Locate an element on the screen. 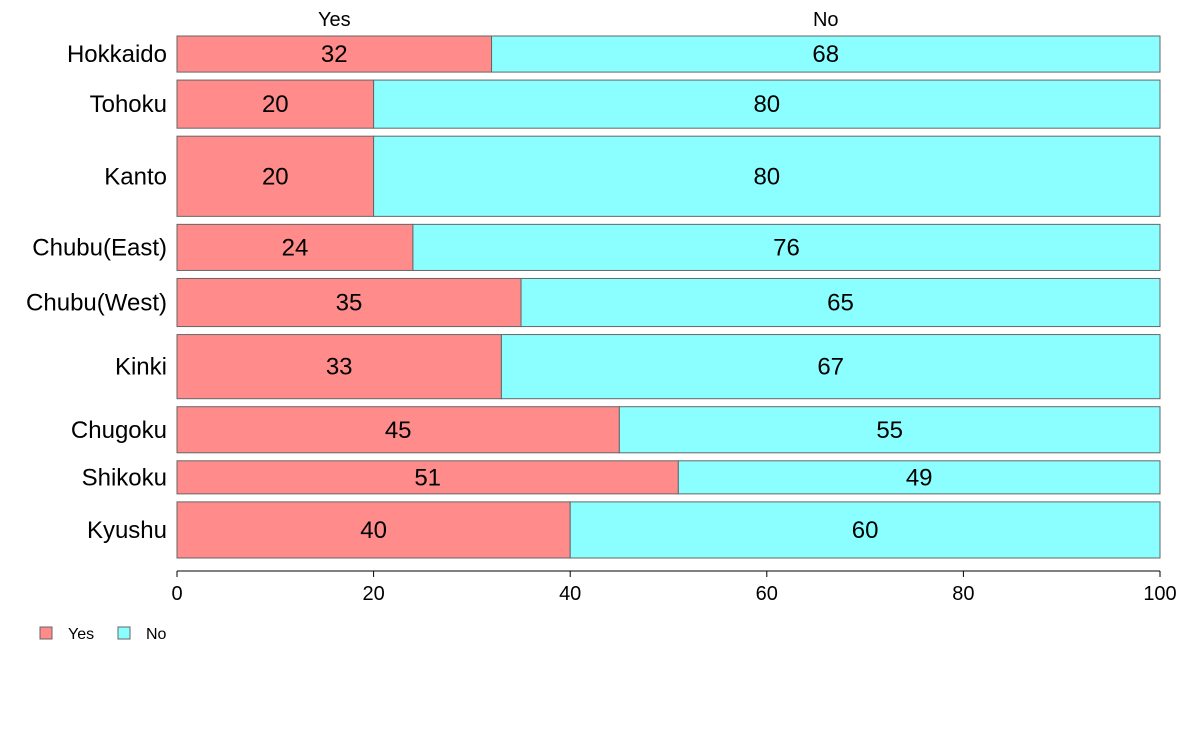 This screenshot has height=736, width=1188. data-label: 49 is located at coordinates (919, 477).